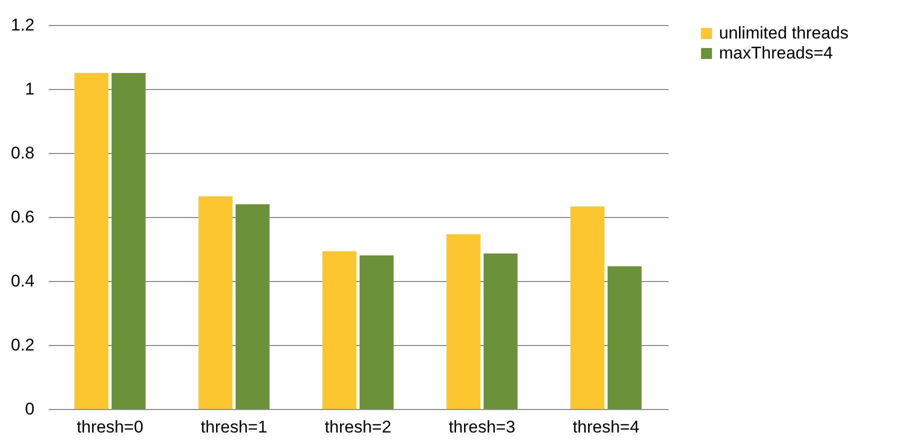  I want to click on y-tick-label: 0.2, so click(22, 345).